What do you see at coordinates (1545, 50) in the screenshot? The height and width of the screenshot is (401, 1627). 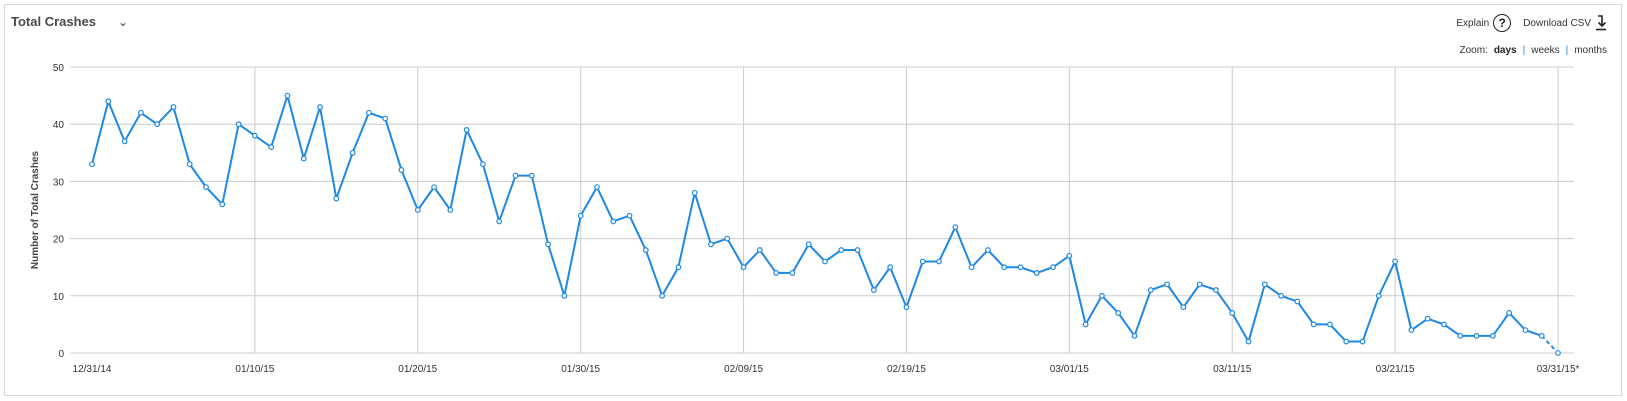 I see `zoom-weeks-option: weeks` at bounding box center [1545, 50].